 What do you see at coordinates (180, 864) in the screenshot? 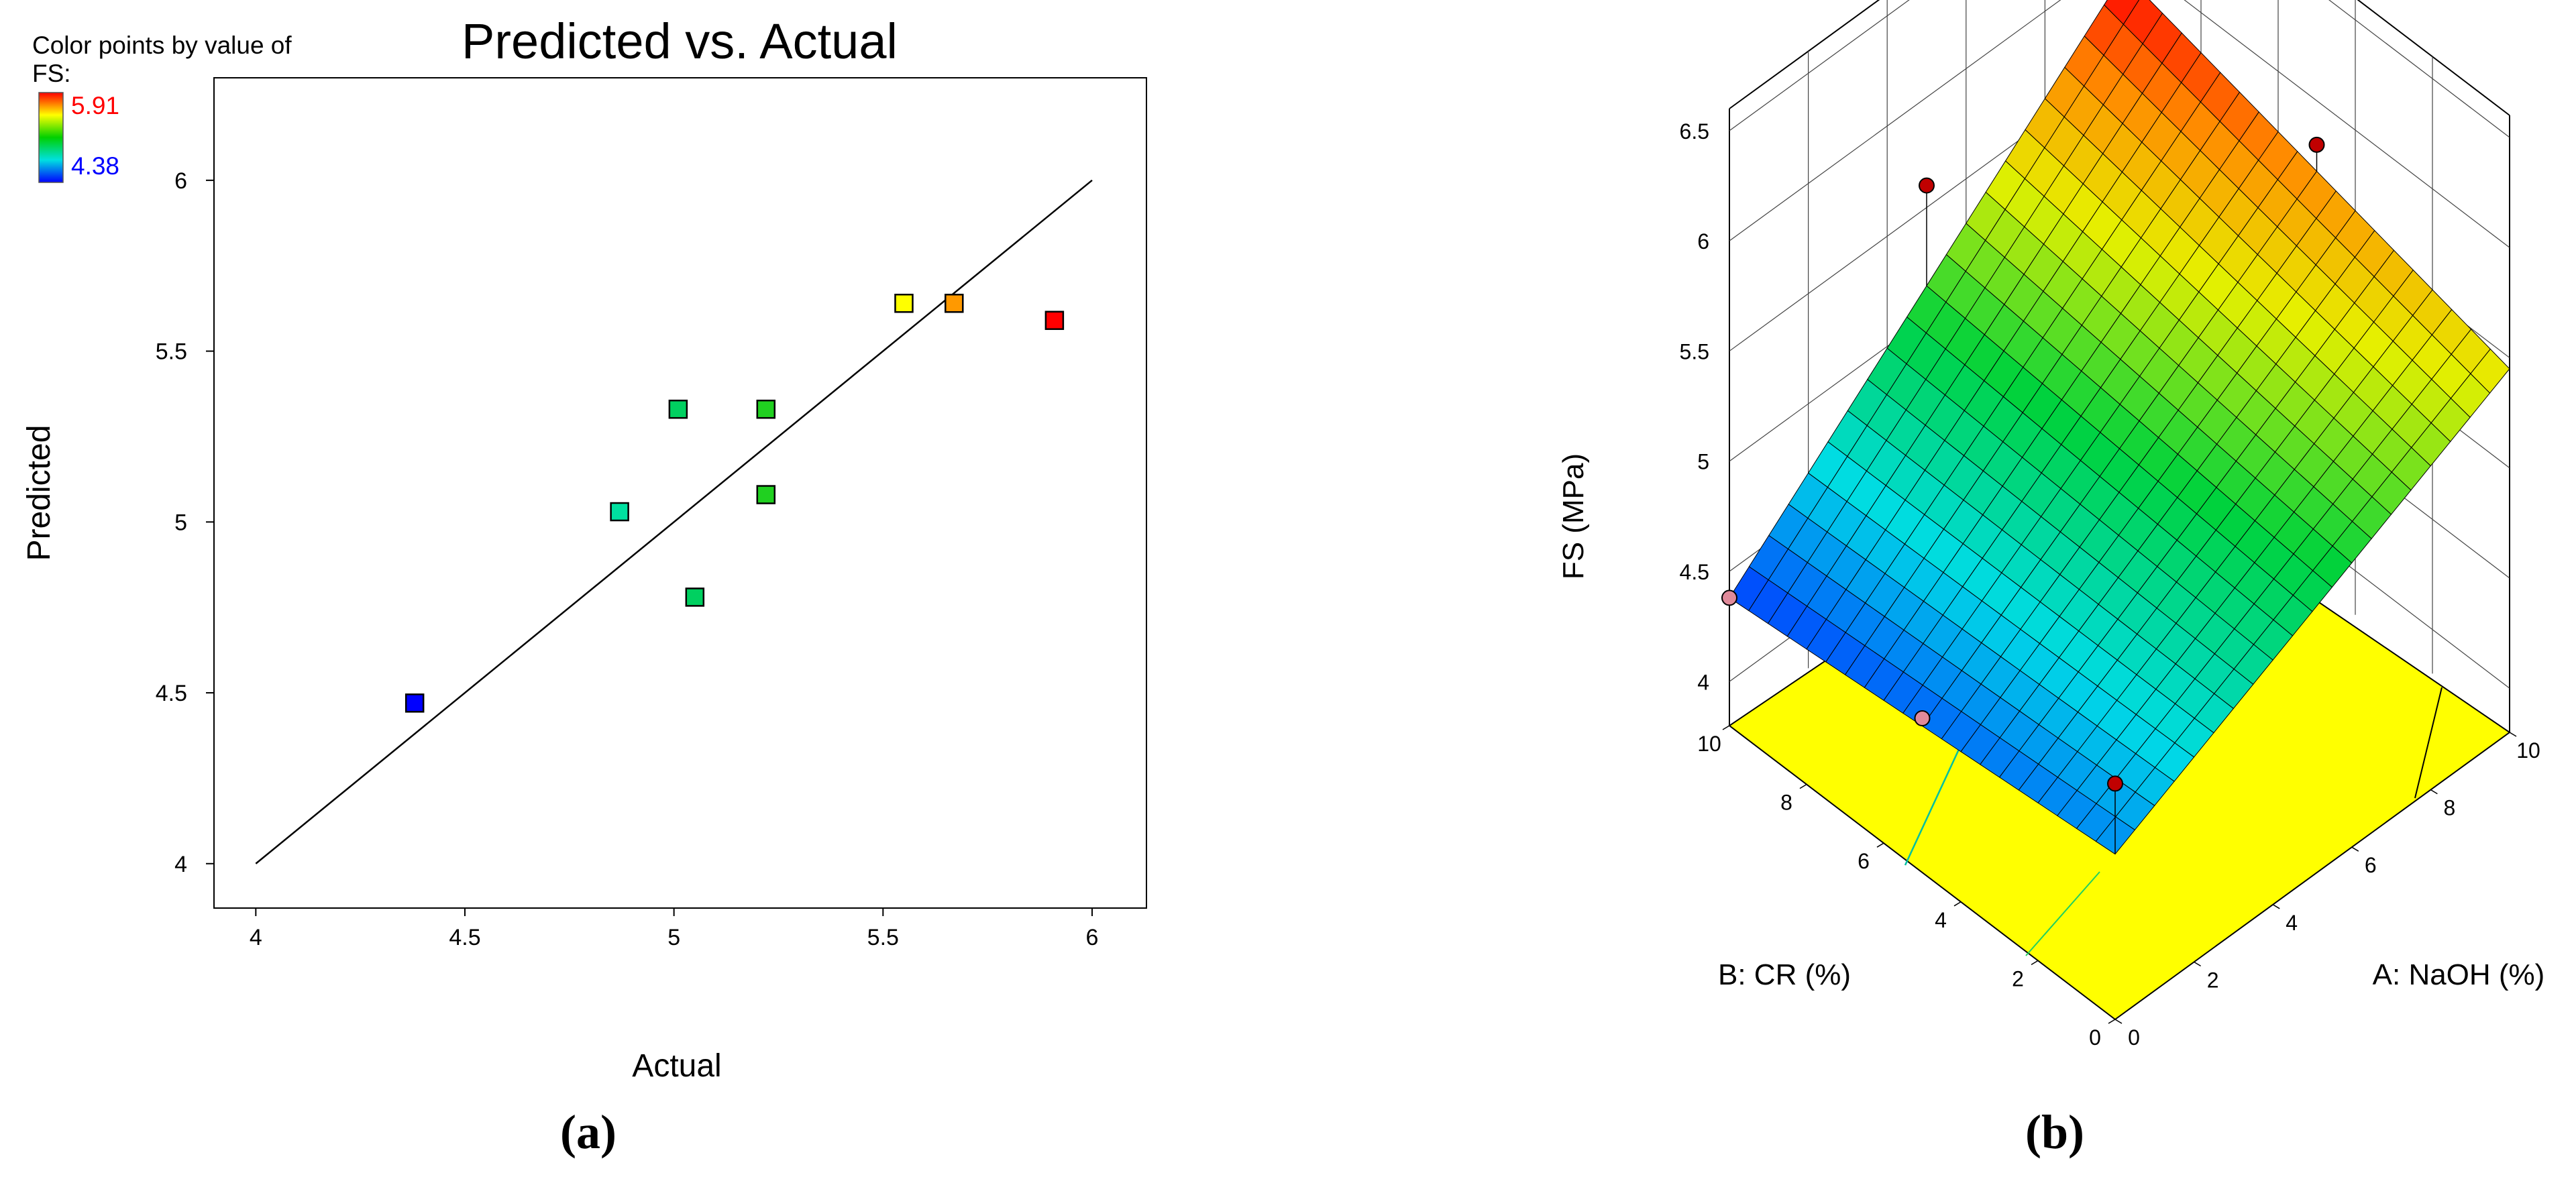
I see `y-tick-label: 4` at bounding box center [180, 864].